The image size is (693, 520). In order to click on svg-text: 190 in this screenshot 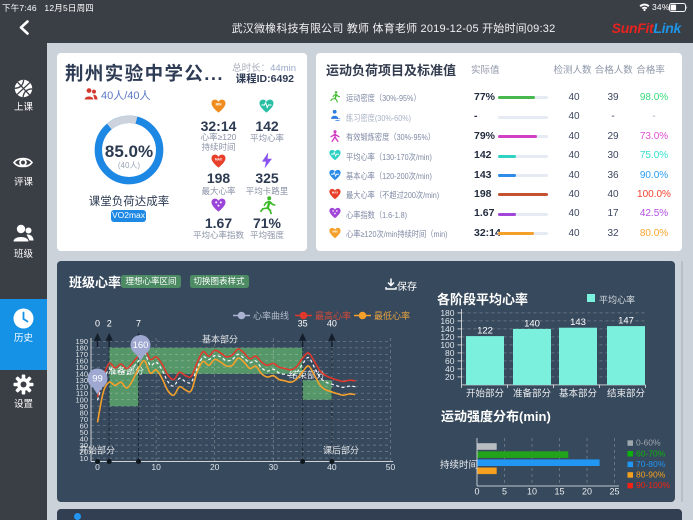, I will do `click(81, 341)`.